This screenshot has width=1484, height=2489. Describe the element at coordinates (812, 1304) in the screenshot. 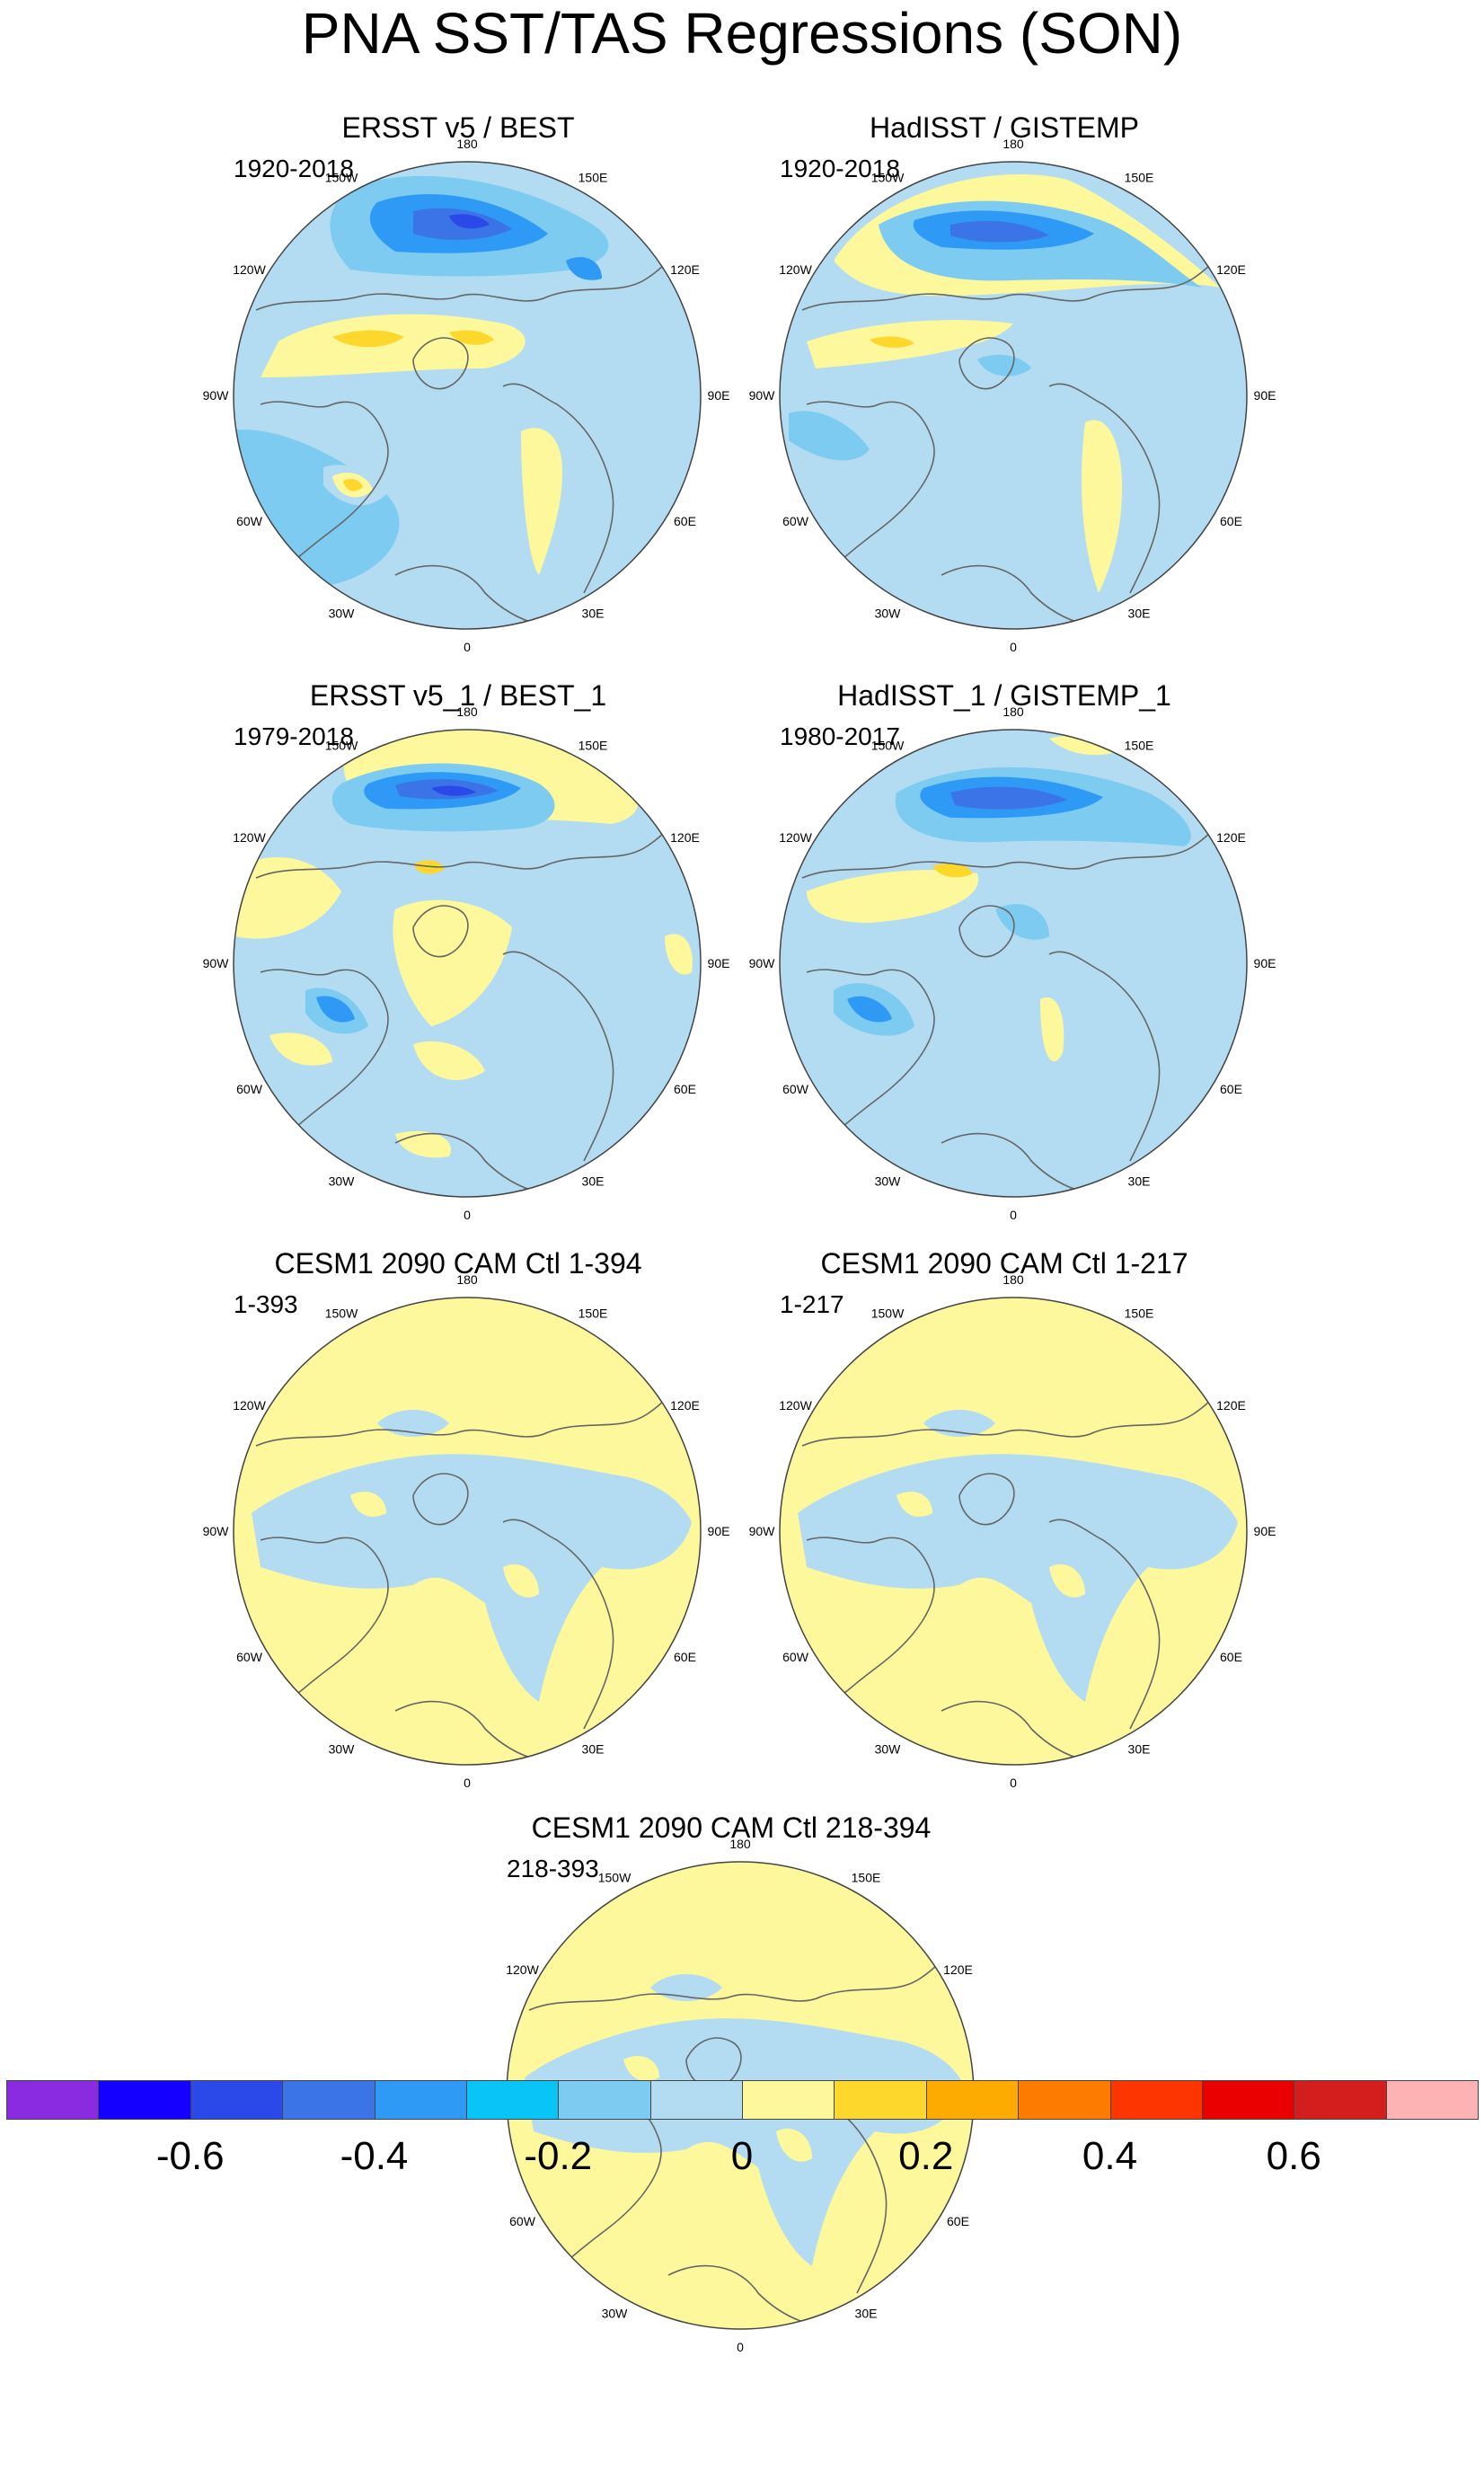

I see `panel-period: 1-217` at that location.